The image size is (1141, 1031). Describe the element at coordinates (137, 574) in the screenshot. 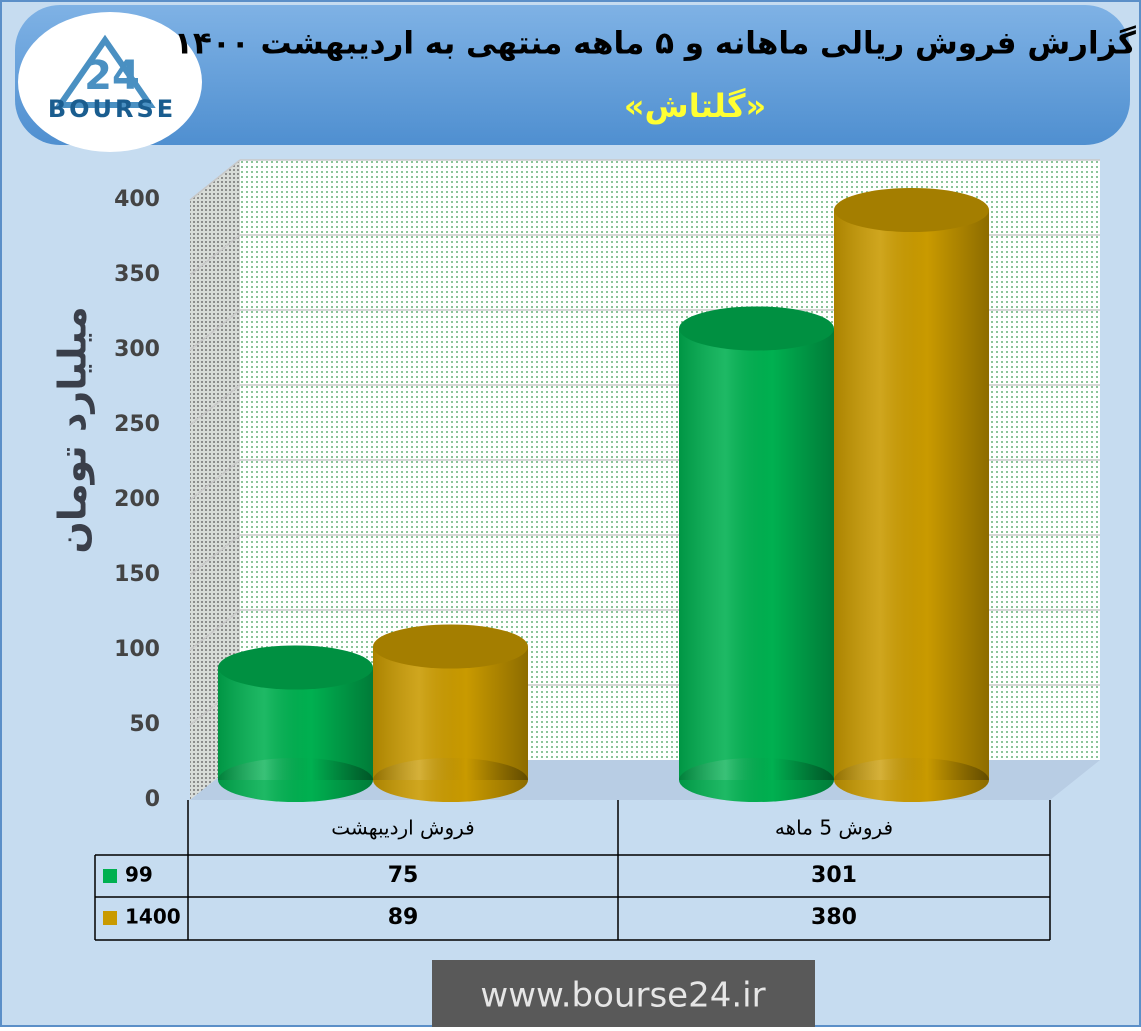

I see `y-tick-label: 150` at that location.